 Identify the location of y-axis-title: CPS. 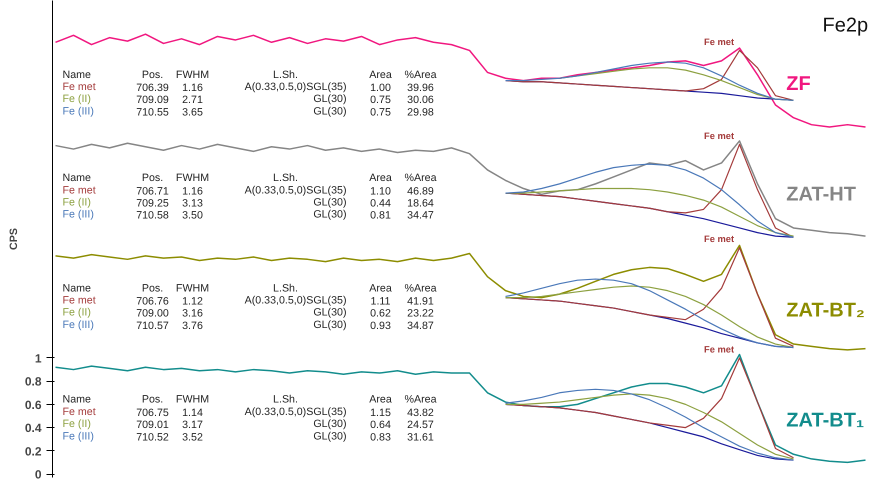
(14, 239).